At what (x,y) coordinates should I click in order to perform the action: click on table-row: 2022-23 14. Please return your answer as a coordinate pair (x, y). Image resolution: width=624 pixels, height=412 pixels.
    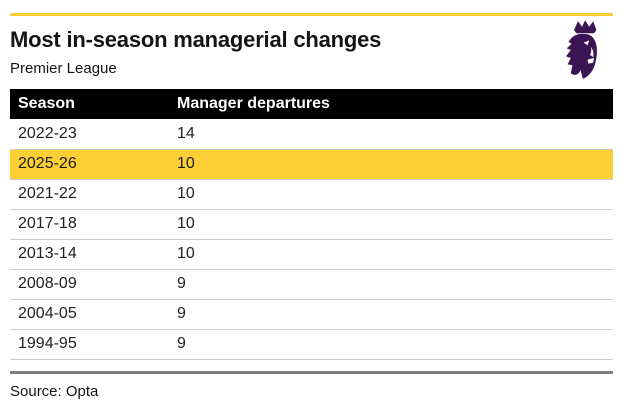
    Looking at the image, I should click on (311, 134).